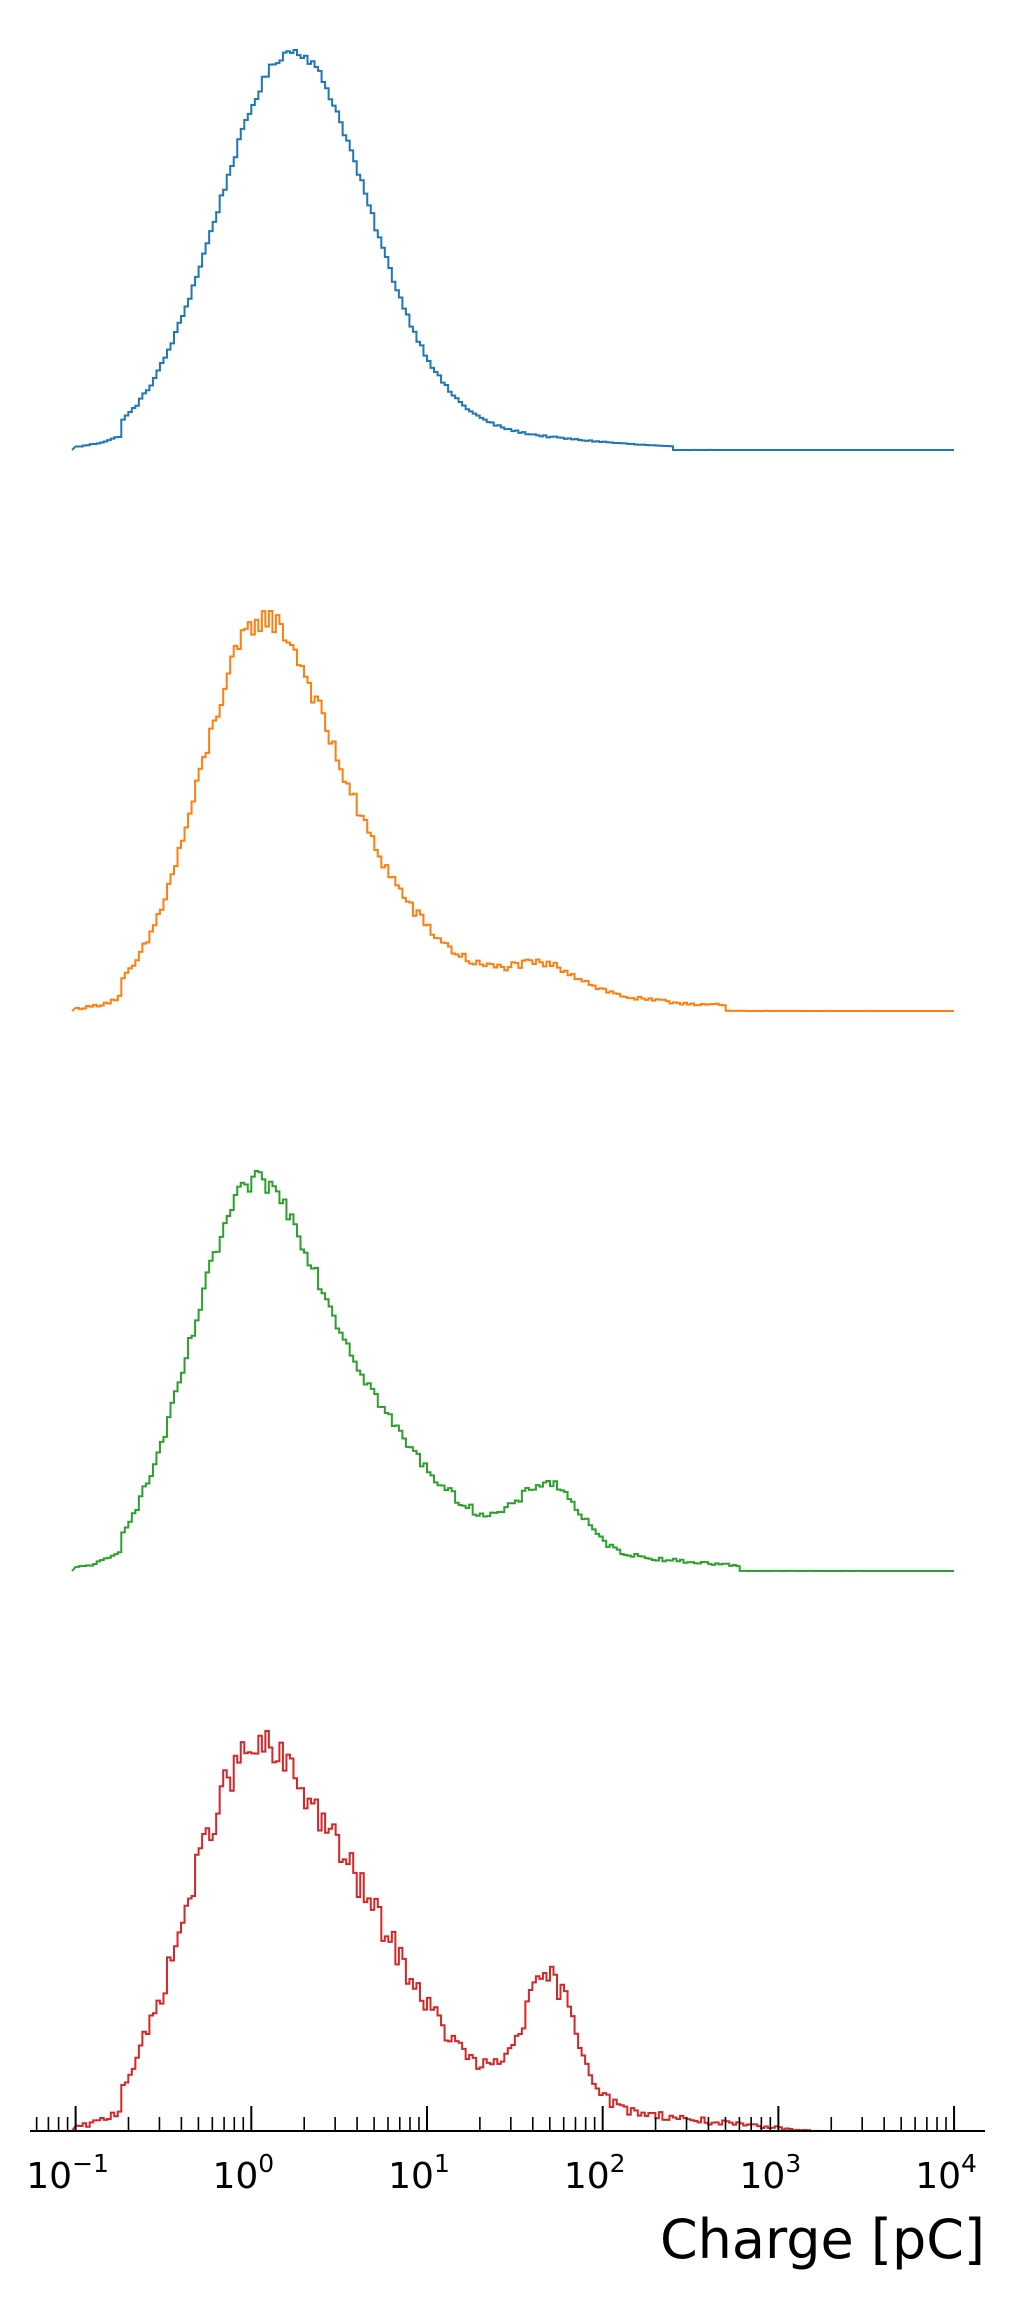 The height and width of the screenshot is (2302, 1014). What do you see at coordinates (505, 2151) in the screenshot?
I see `x-axis: 10⁻¹ 10⁰ 10¹ 10² 10³ 10⁴` at bounding box center [505, 2151].